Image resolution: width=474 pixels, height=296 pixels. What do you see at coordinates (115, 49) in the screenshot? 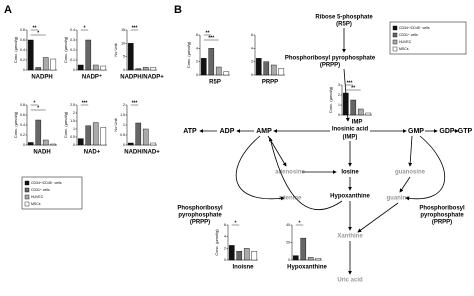
I see `y-axis-label: No Unit` at bounding box center [115, 49].